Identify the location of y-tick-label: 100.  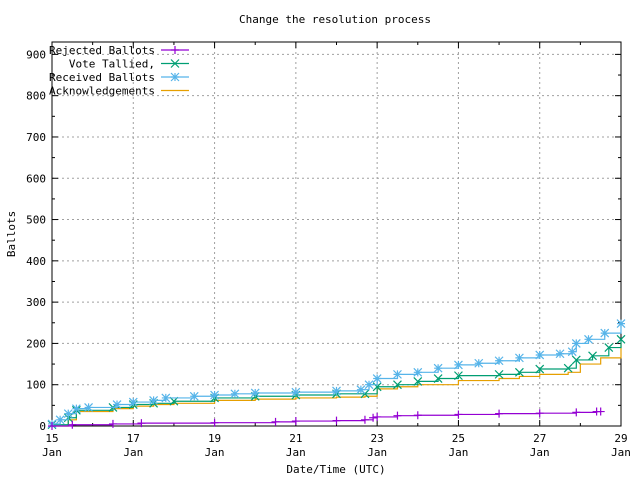
(36, 385).